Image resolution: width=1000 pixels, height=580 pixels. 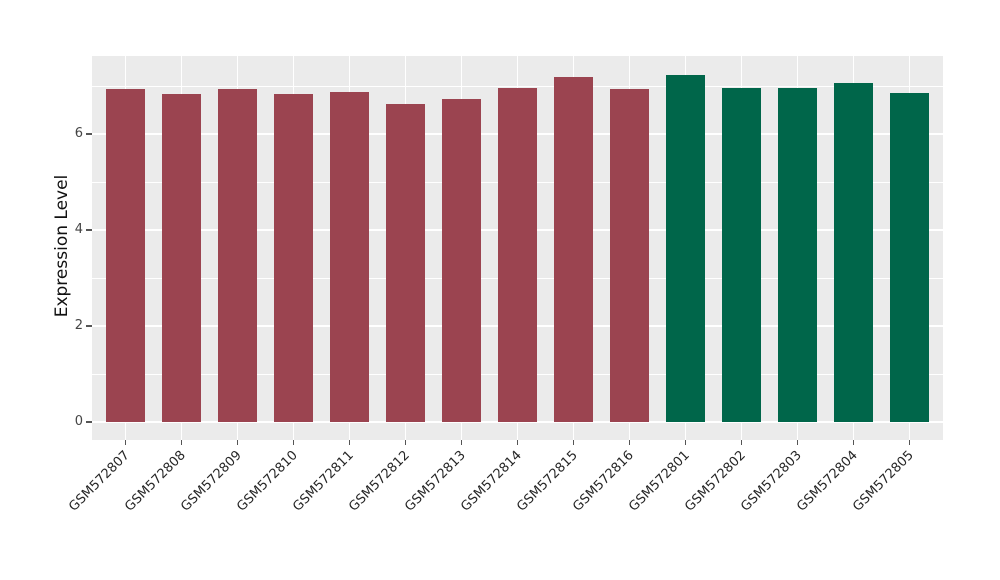 I want to click on y-axis-title: Expression Level, so click(x=62, y=246).